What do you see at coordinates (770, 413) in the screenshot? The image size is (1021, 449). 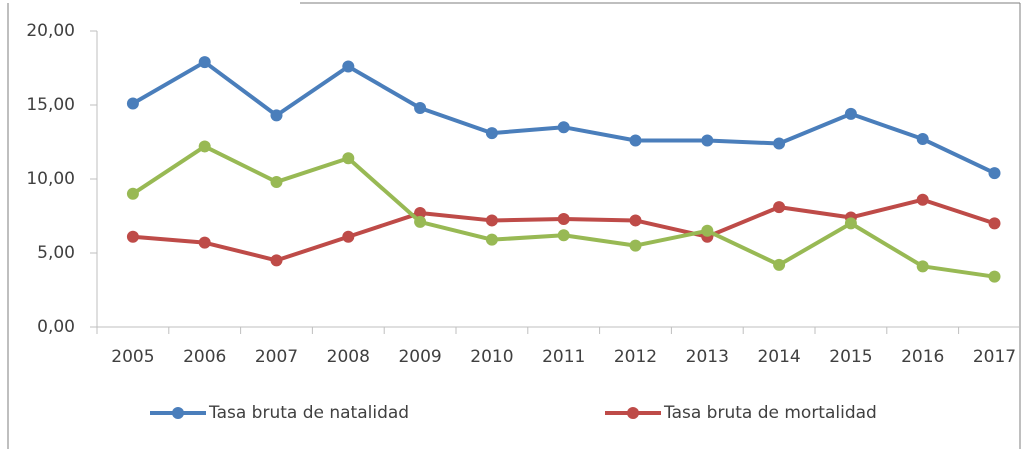 I see `legend-label: Tasa bruta de mortalidad` at bounding box center [770, 413].